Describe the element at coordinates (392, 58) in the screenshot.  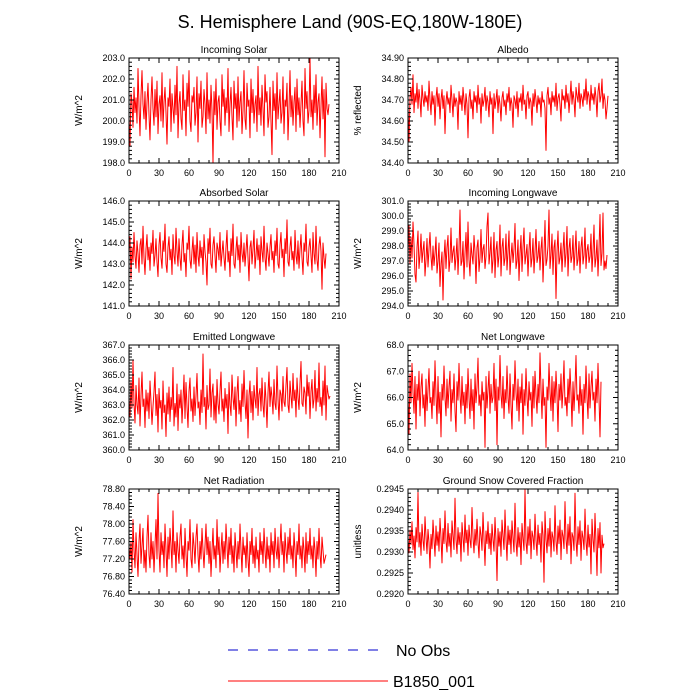
I see `y-tick-label: 34.90` at that location.